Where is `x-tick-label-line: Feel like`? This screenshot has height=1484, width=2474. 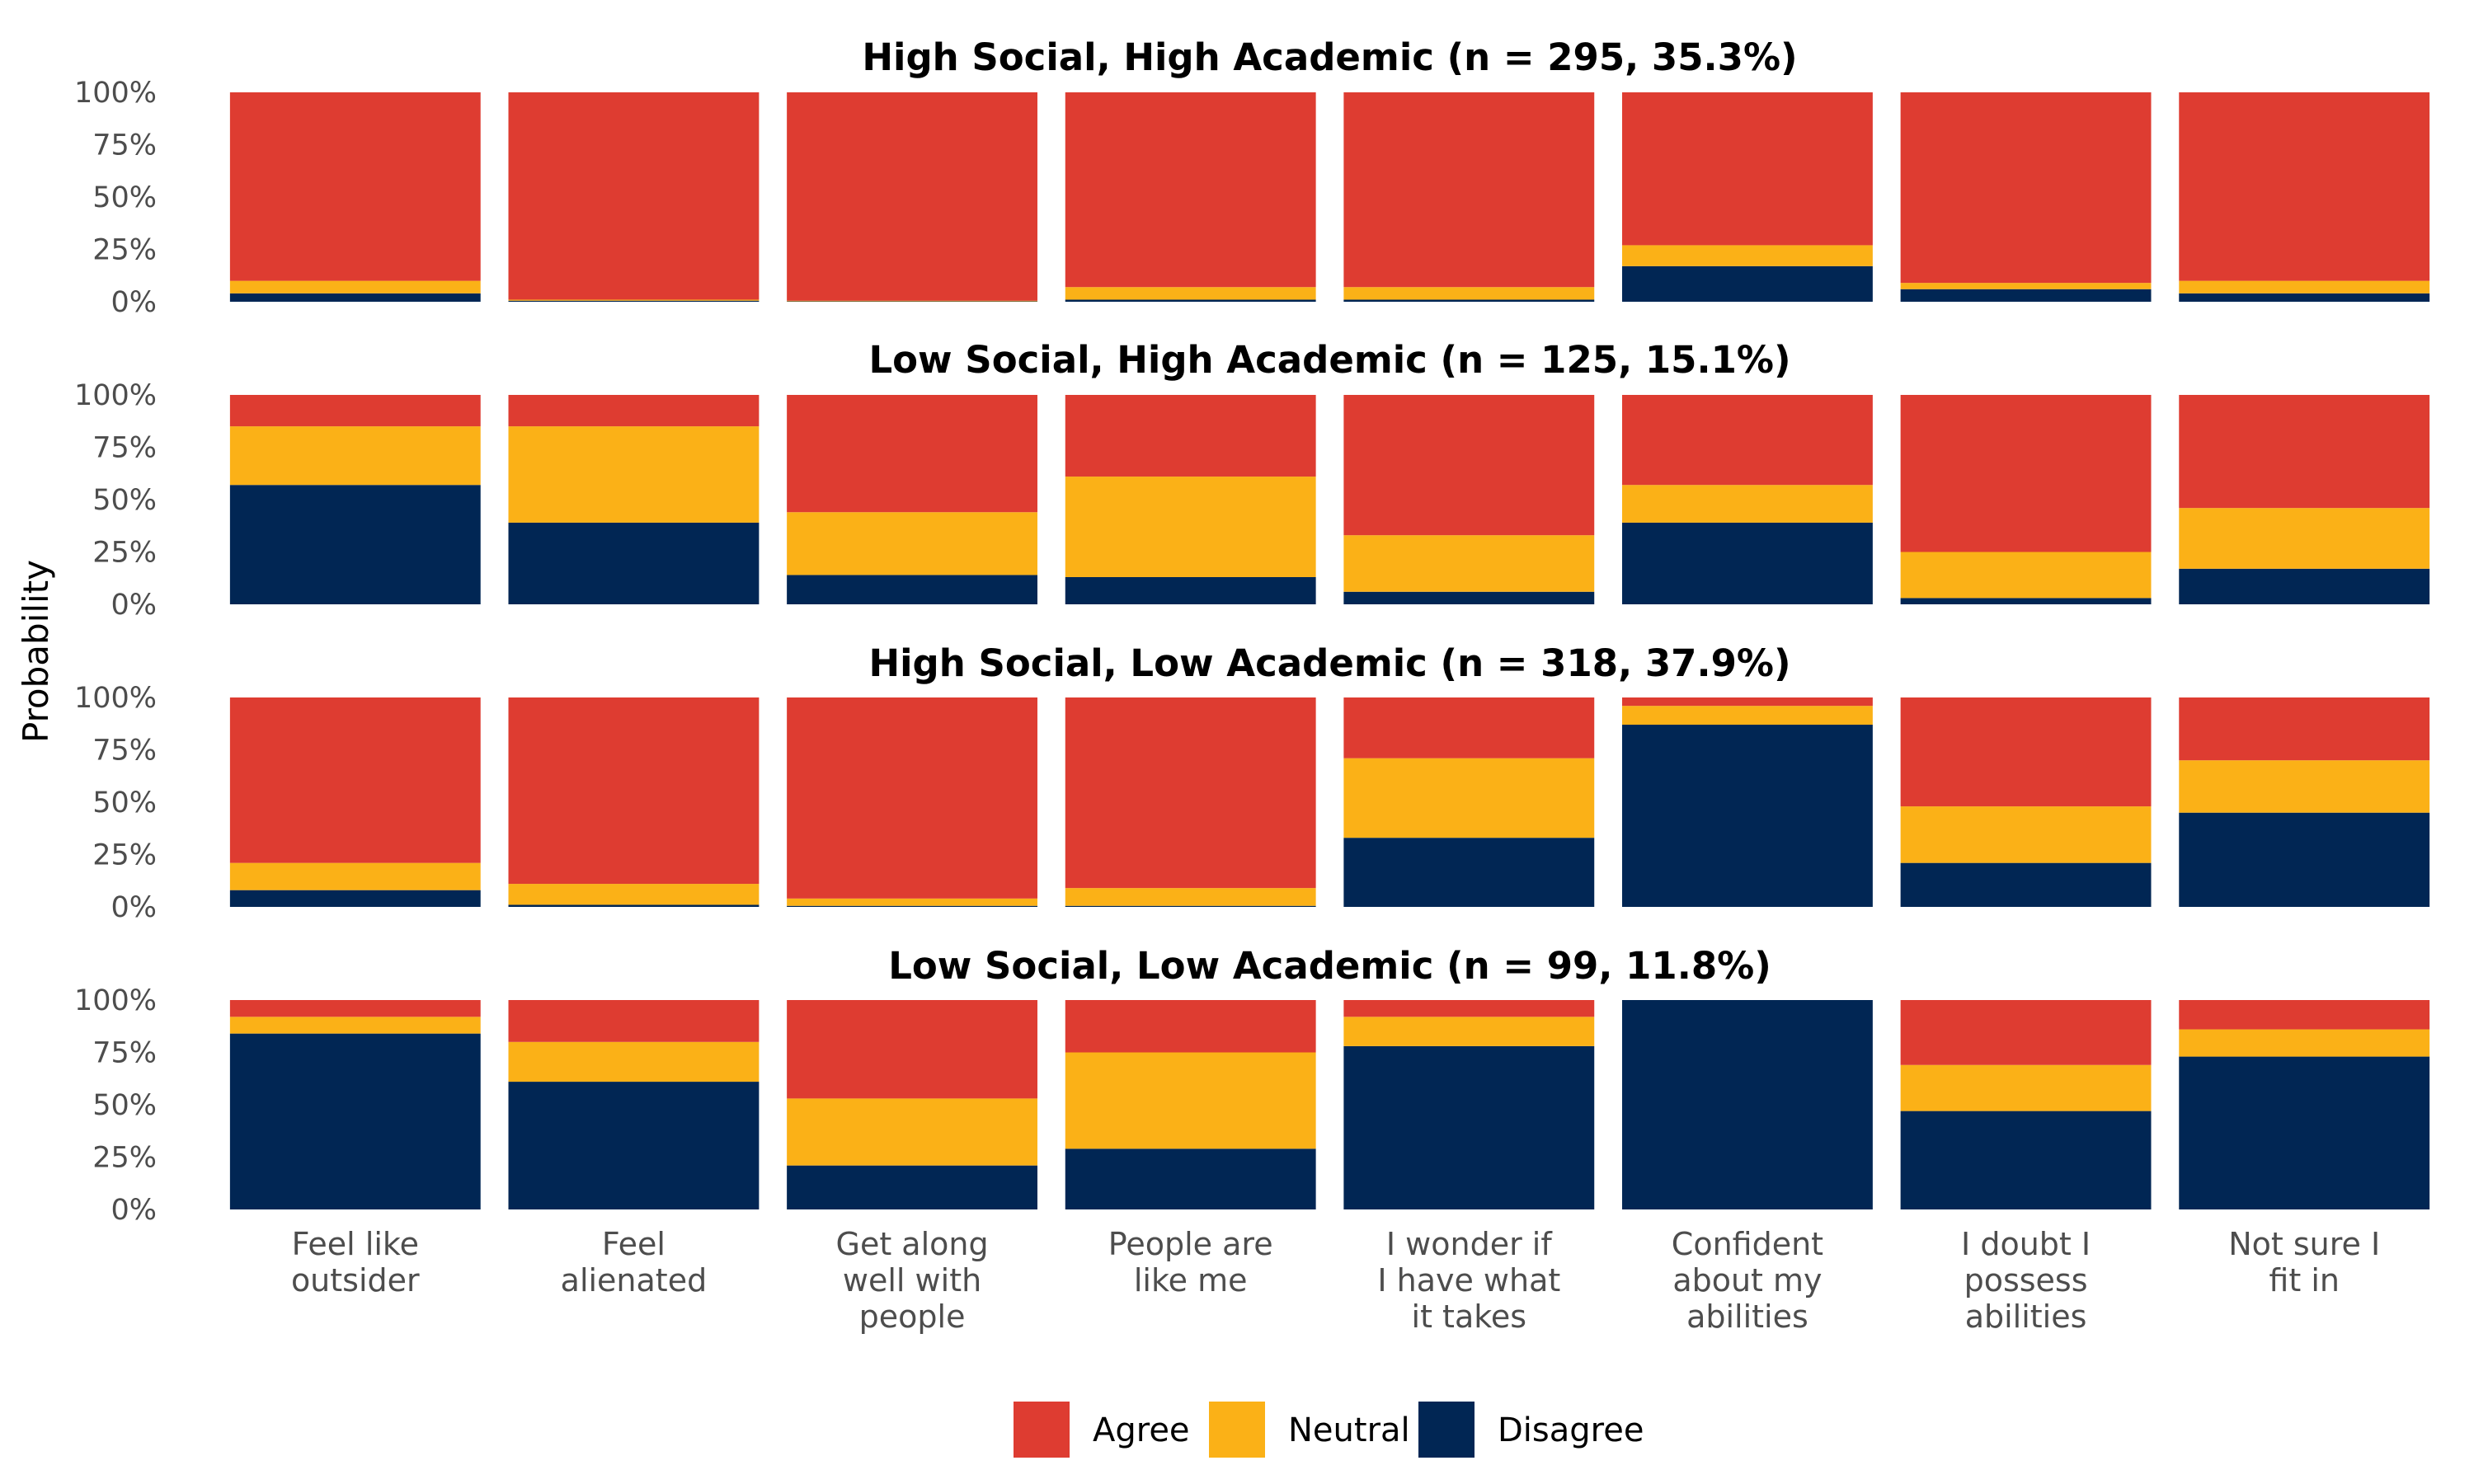
x-tick-label-line: Feel like is located at coordinates (355, 1244).